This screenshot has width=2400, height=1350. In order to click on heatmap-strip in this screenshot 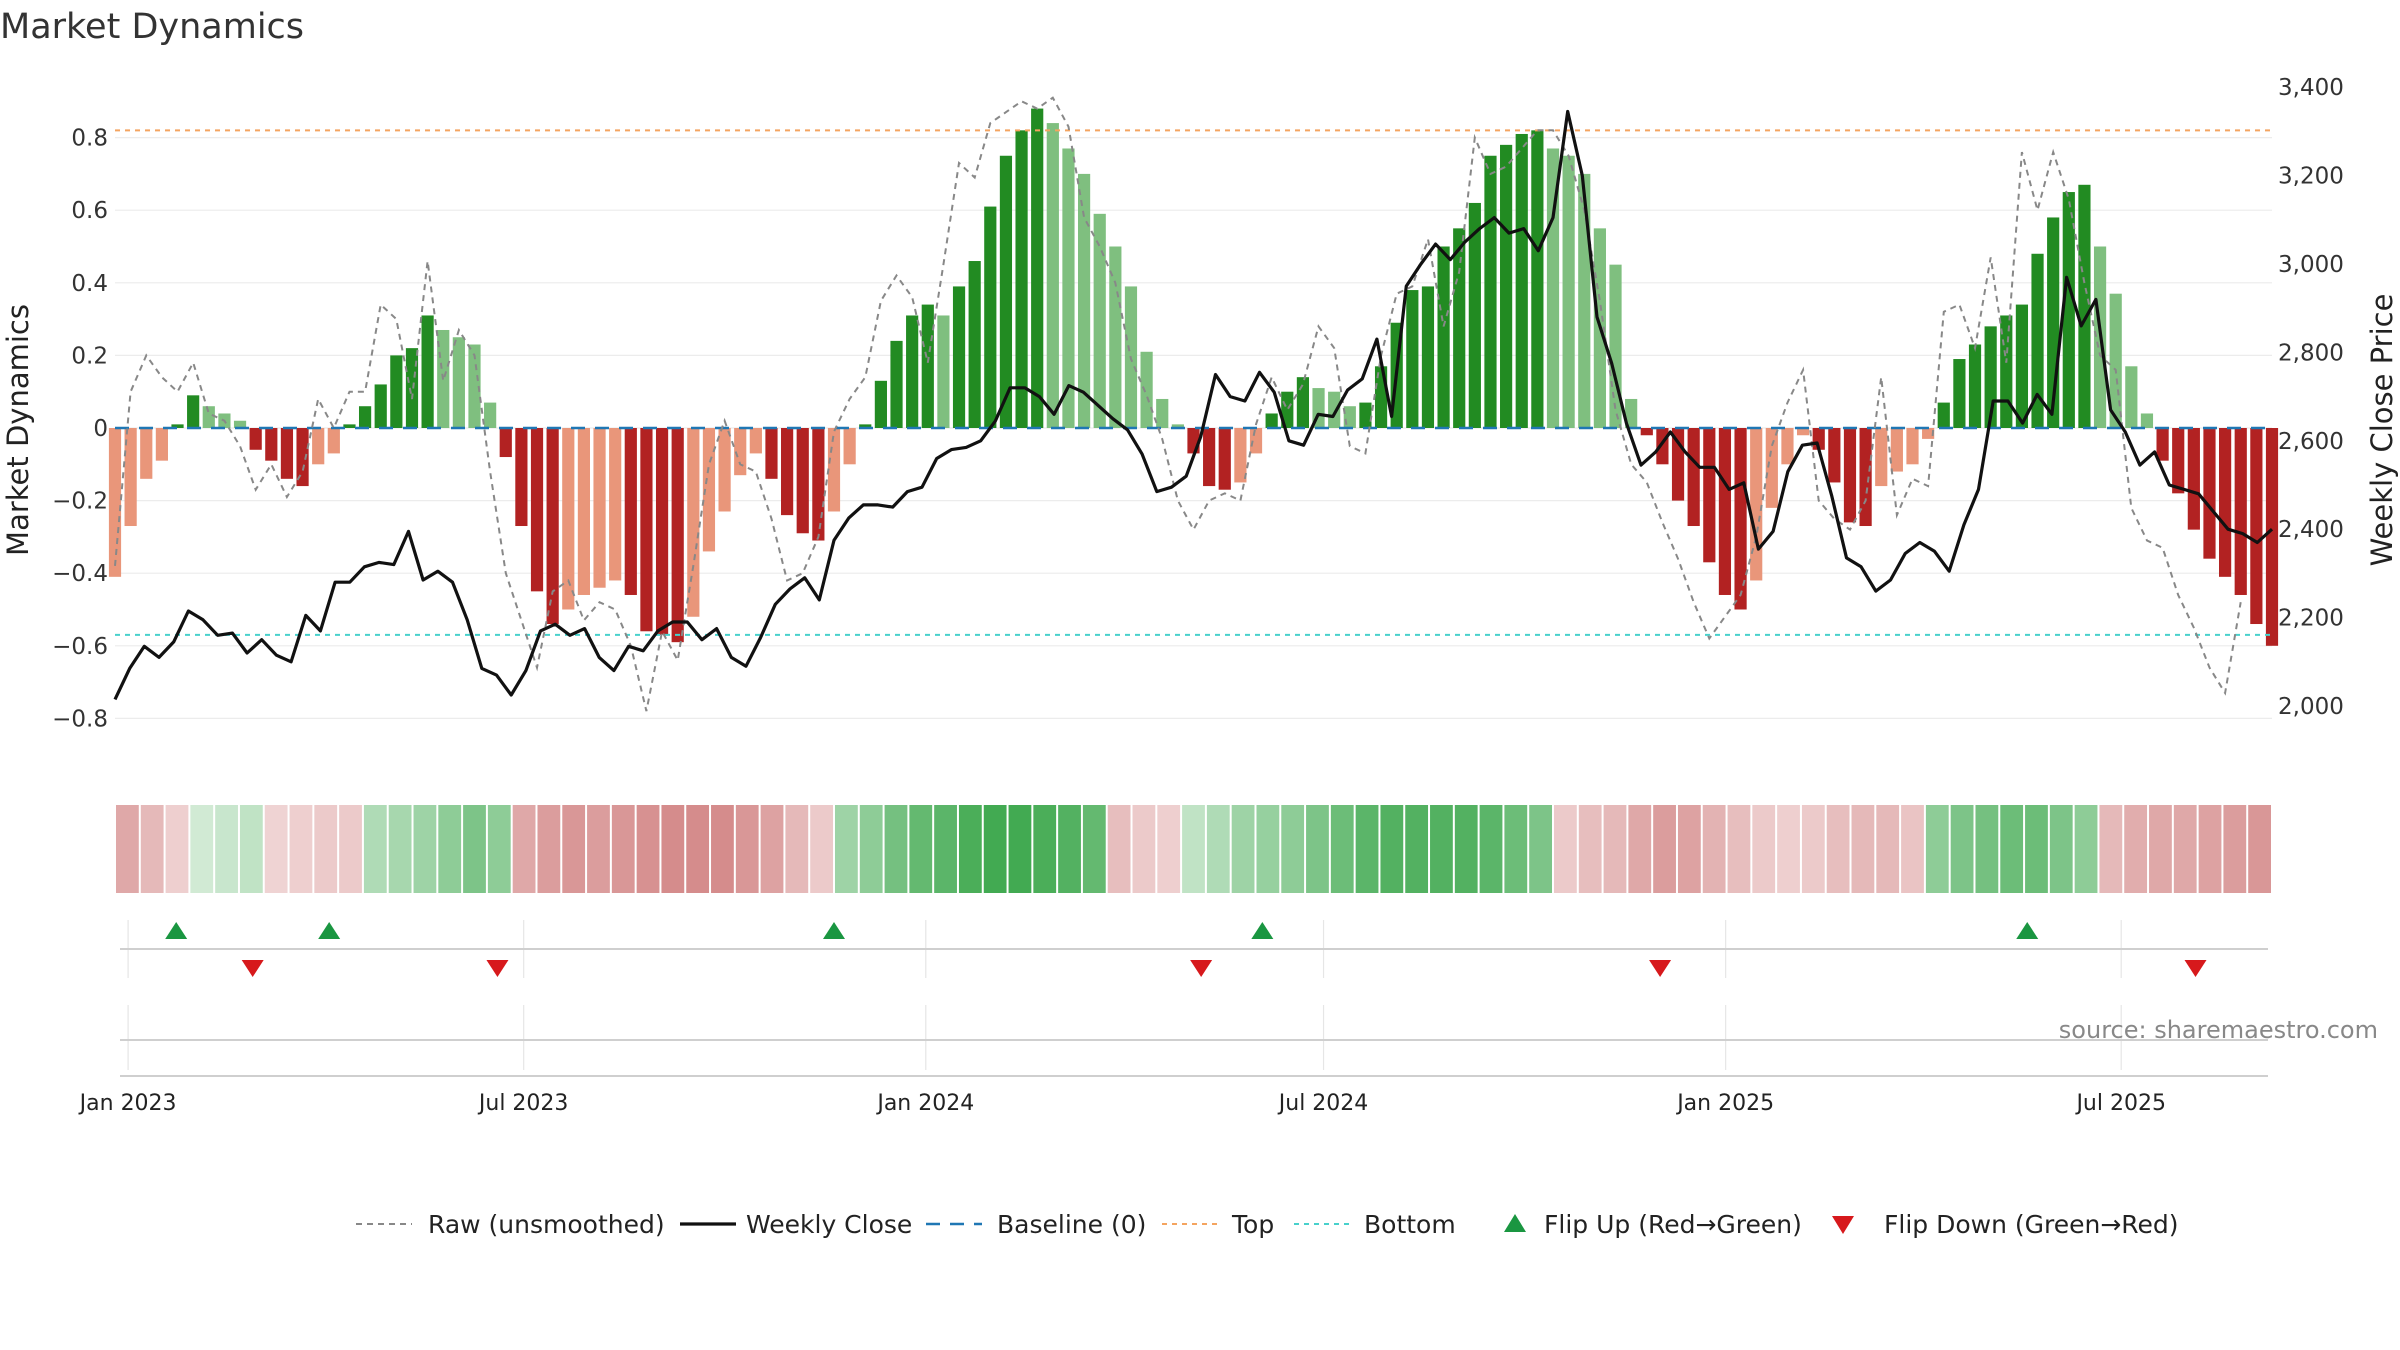, I will do `click(1193, 849)`.